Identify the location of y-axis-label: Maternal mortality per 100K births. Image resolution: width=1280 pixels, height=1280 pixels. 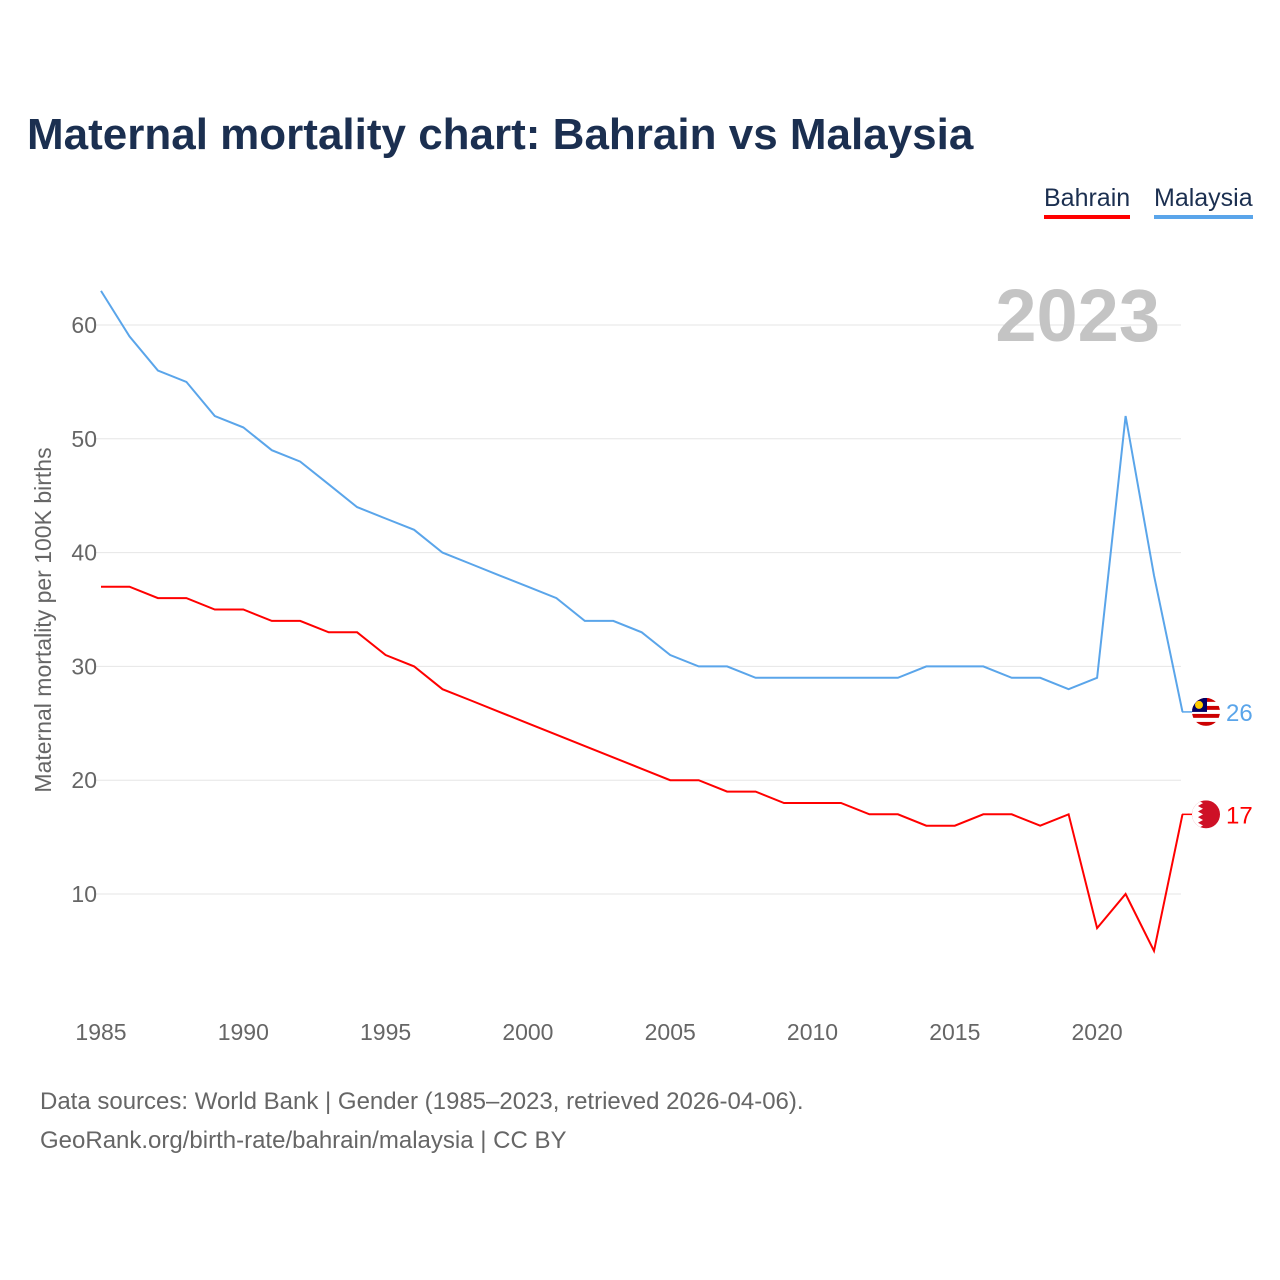
(43, 619).